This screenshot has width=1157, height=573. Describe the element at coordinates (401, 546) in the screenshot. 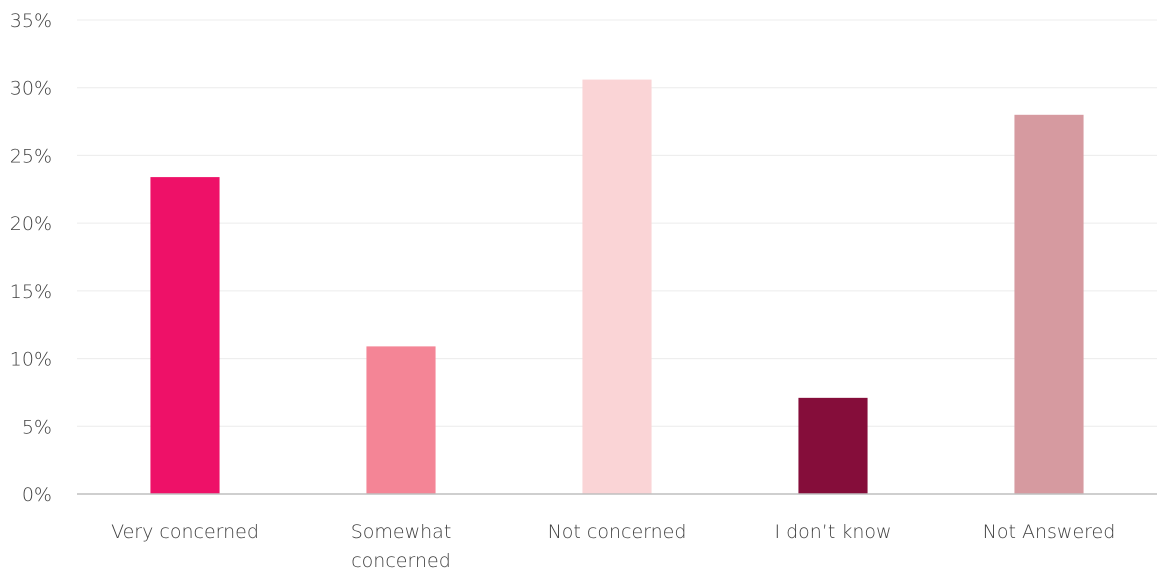

I see `x-category-label: Somewhat concerned` at that location.